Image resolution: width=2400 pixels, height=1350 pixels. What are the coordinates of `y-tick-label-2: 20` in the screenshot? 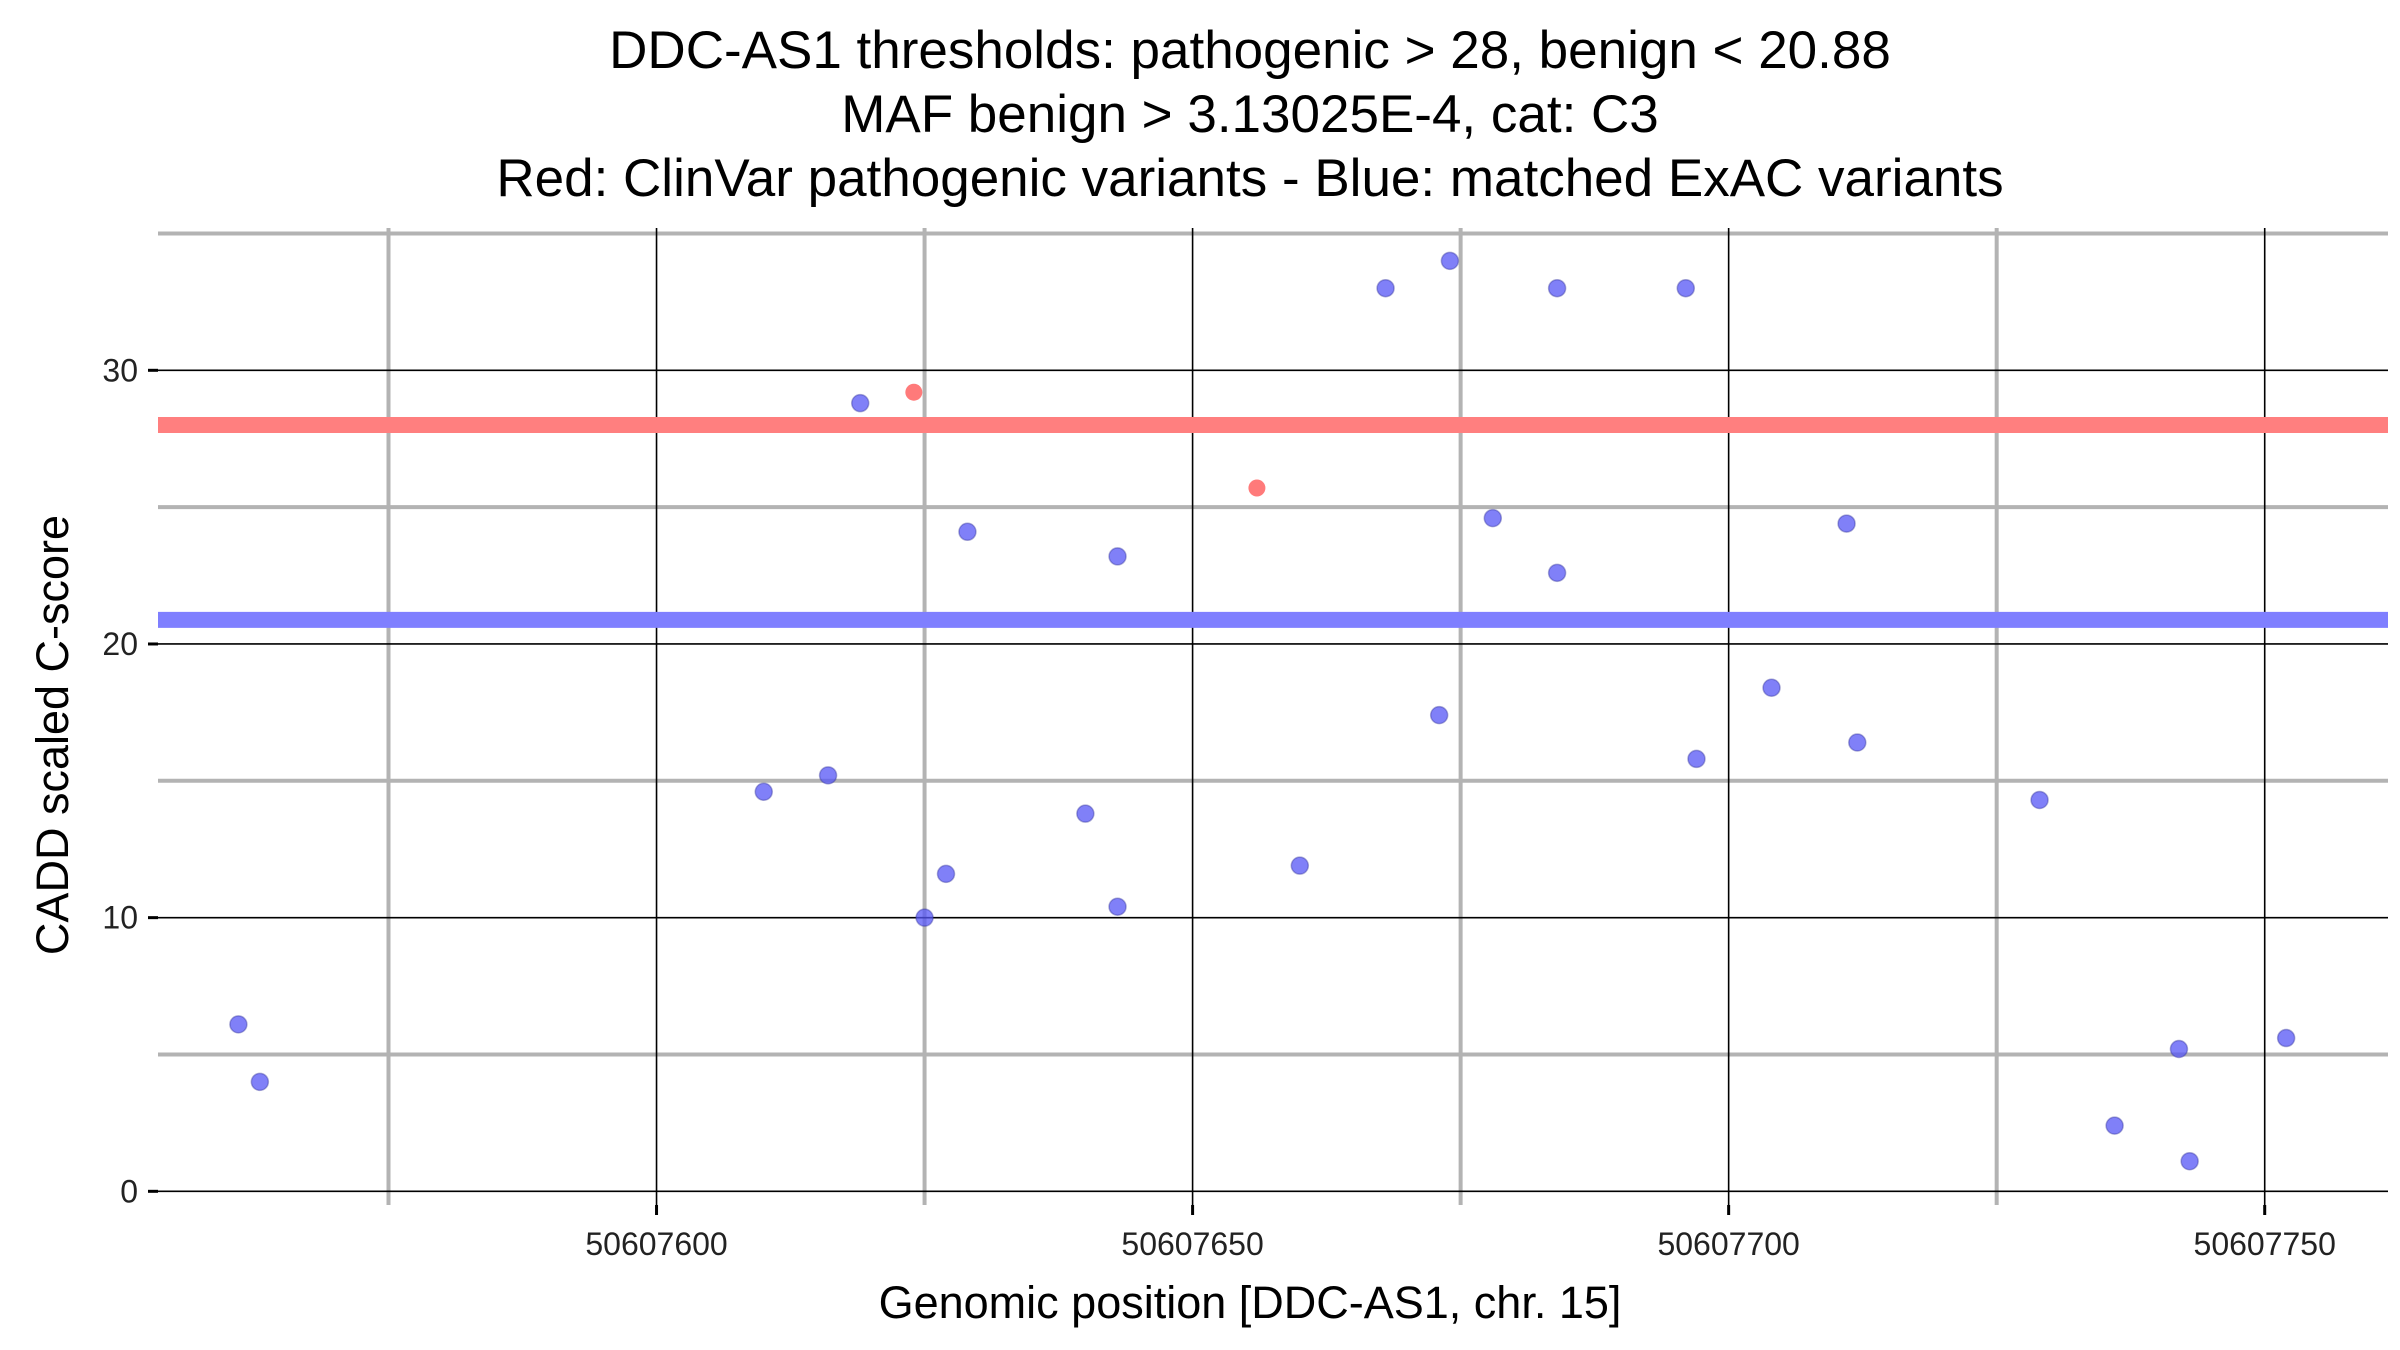 It's located at (120, 644).